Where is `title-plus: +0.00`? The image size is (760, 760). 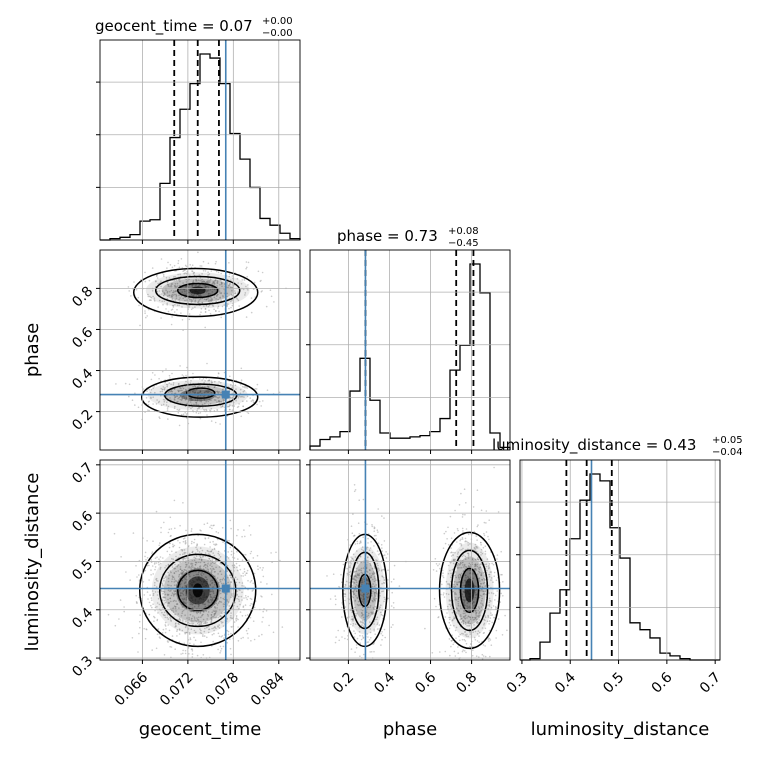
title-plus: +0.00 is located at coordinates (277, 21).